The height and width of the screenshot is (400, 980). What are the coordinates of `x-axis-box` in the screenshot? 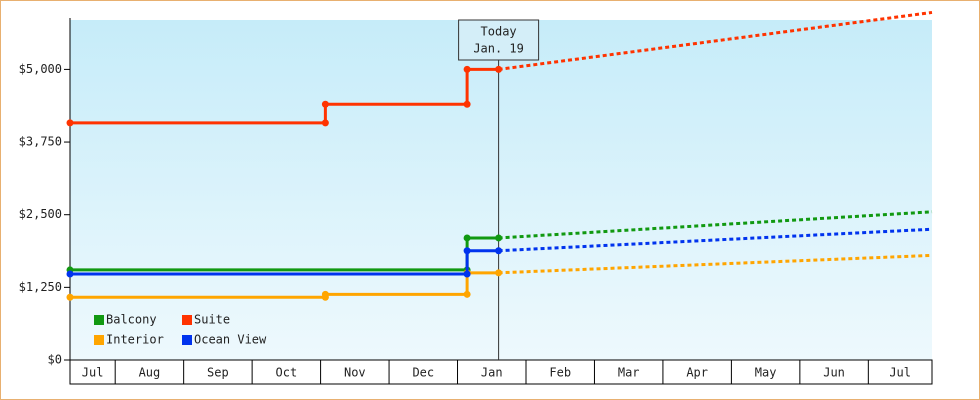 It's located at (501, 372).